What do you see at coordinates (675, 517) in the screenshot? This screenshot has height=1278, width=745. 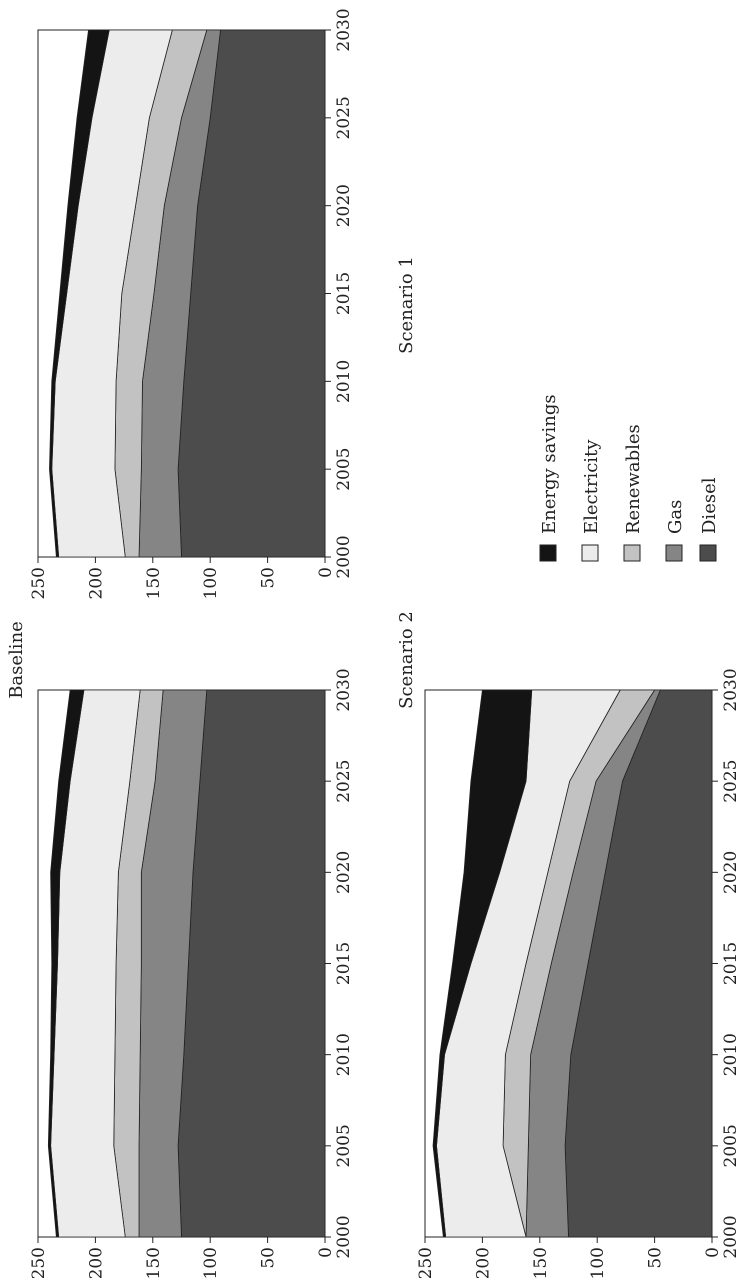 I see `legend-label-gas: Gas` at bounding box center [675, 517].